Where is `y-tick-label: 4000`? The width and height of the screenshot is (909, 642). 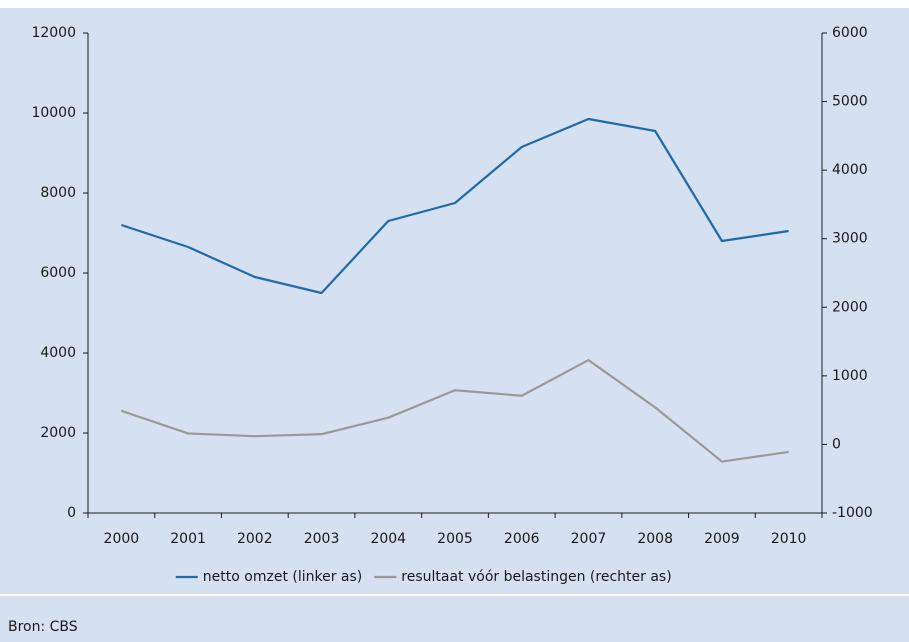
y-tick-label: 4000 is located at coordinates (58, 353).